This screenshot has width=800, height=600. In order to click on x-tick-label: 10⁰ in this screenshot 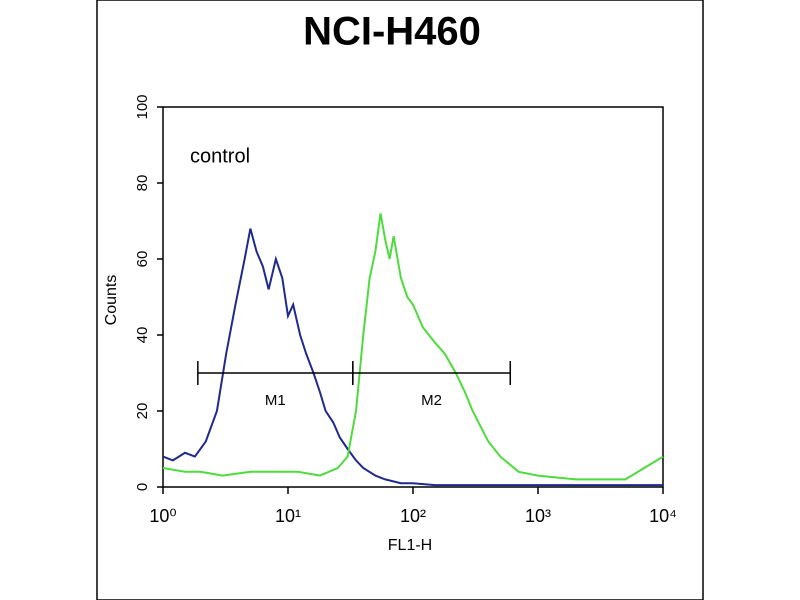, I will do `click(162, 516)`.